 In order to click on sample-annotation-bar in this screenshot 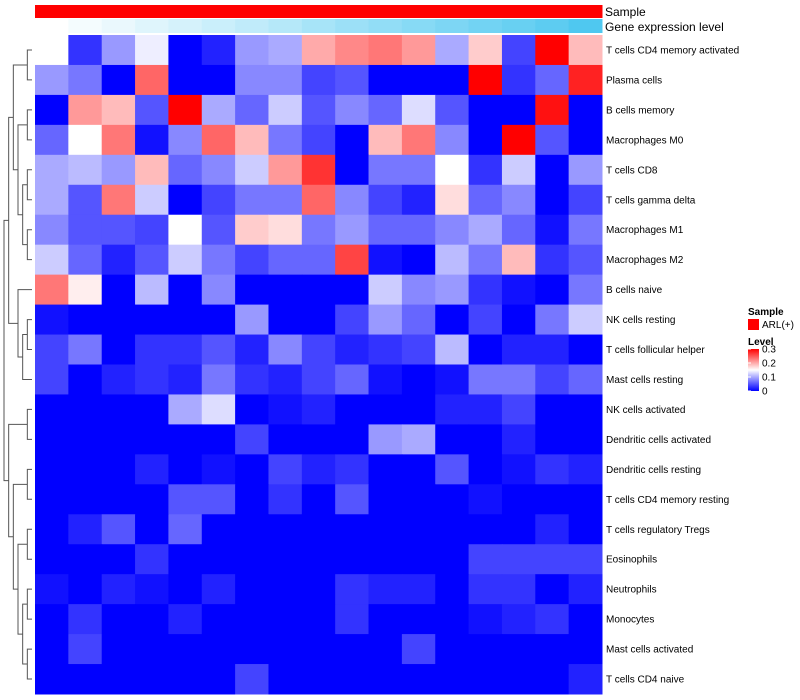, I will do `click(319, 11)`.